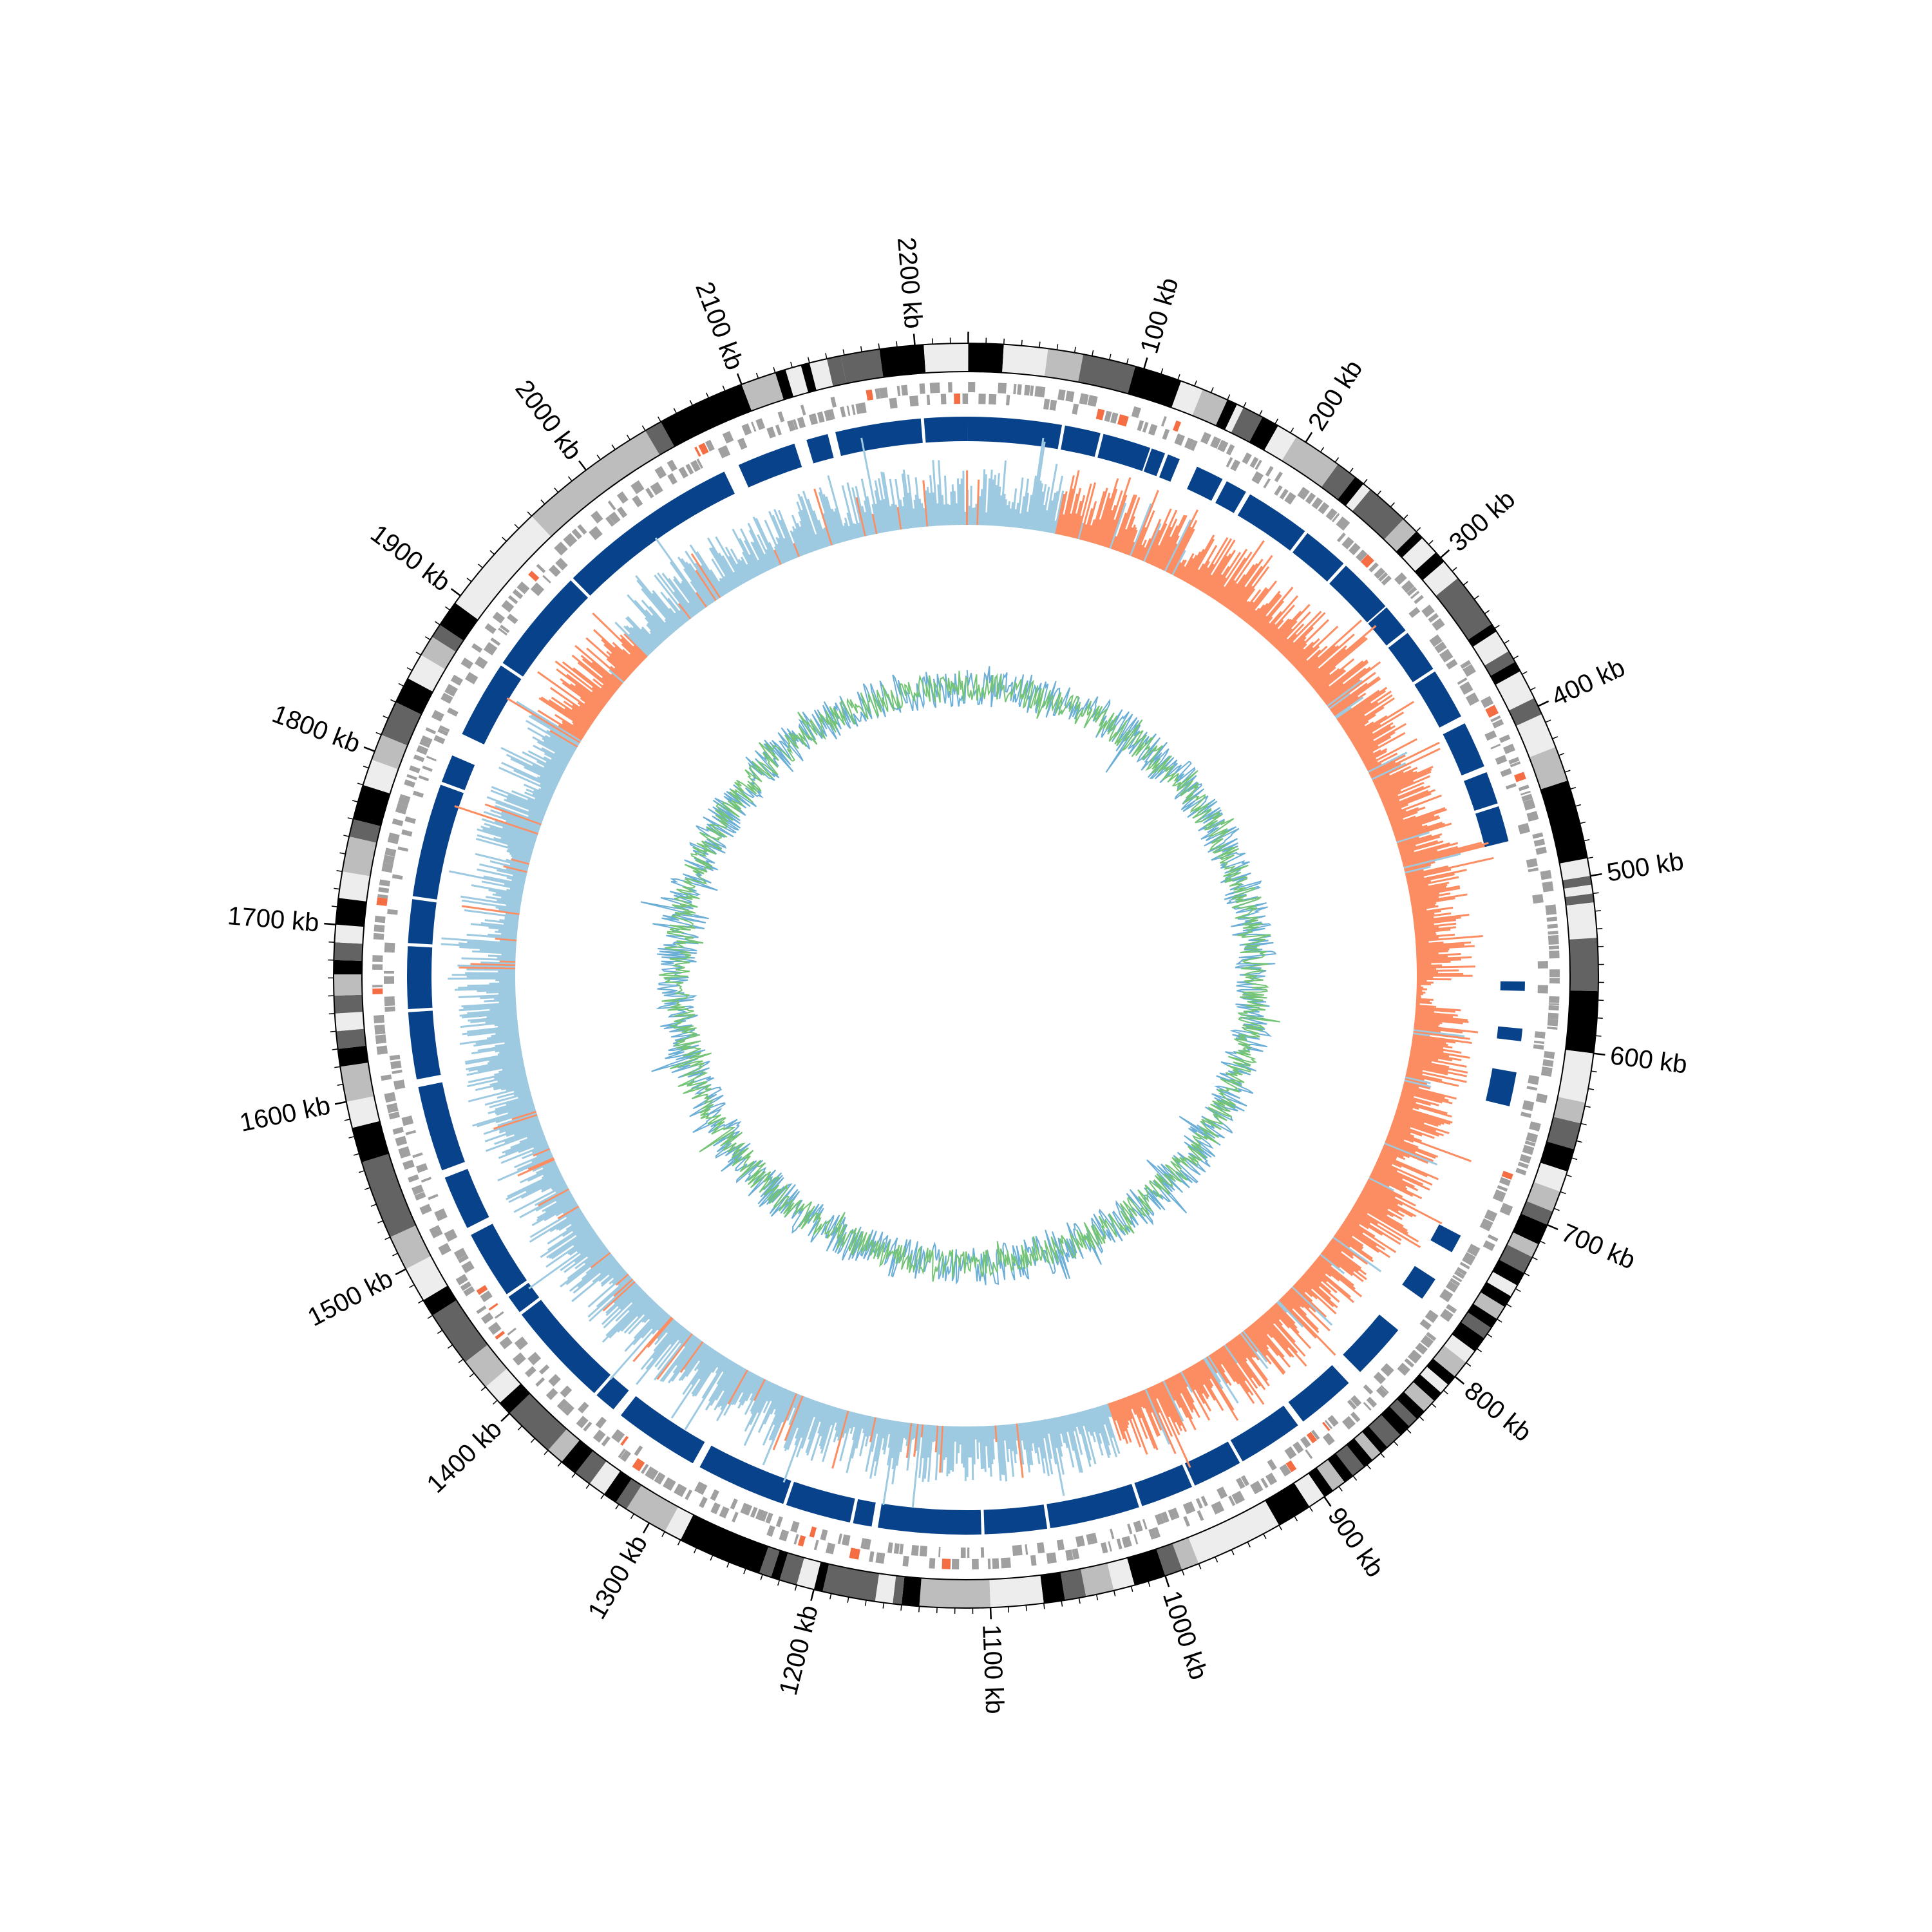 This screenshot has height=1932, width=1932. What do you see at coordinates (466, 1198) in the screenshot?
I see `synteny-block` at bounding box center [466, 1198].